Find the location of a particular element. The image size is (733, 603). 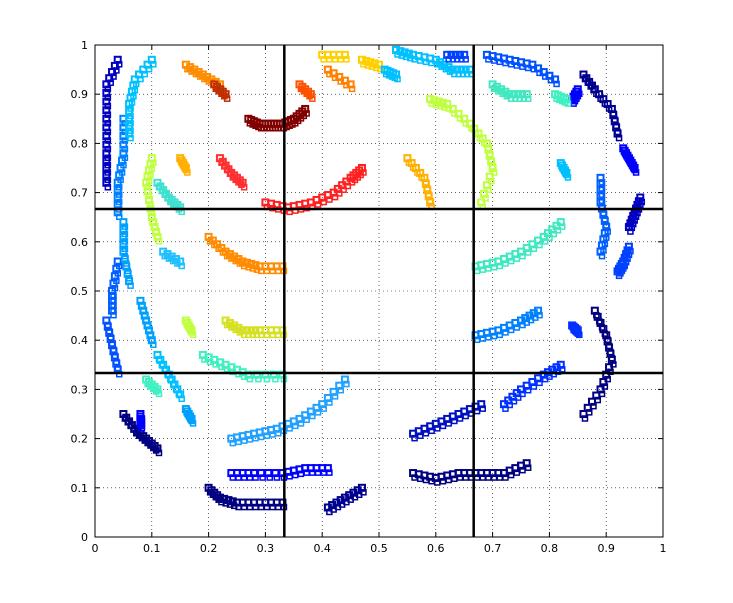

cluster-c10 is located at coordinates (447, 421).